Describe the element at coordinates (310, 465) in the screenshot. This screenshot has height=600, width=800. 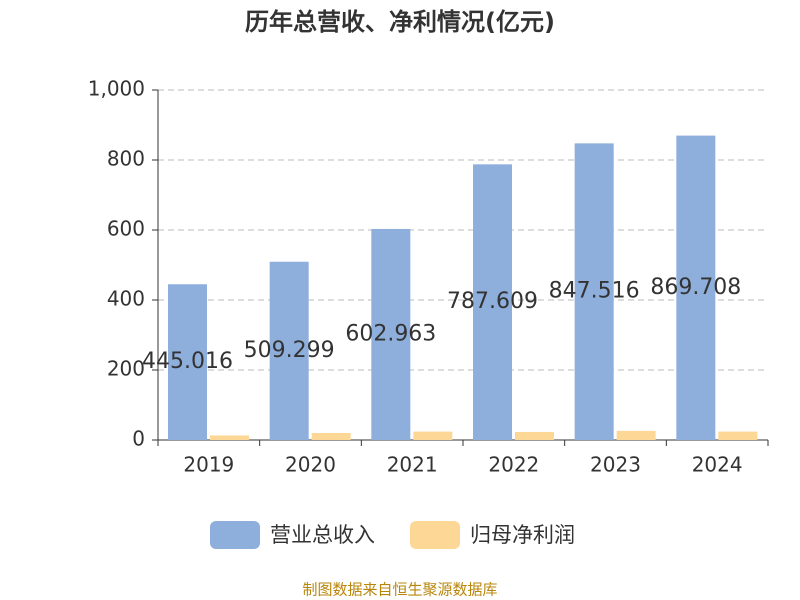
I see `x-tick-label: 2020` at that location.